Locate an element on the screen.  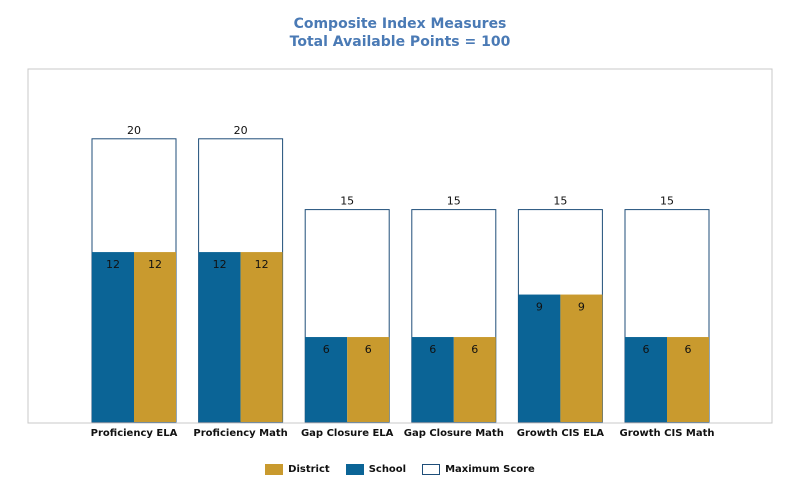
label-maximum-proficiency-math: 20 is located at coordinates (241, 130).